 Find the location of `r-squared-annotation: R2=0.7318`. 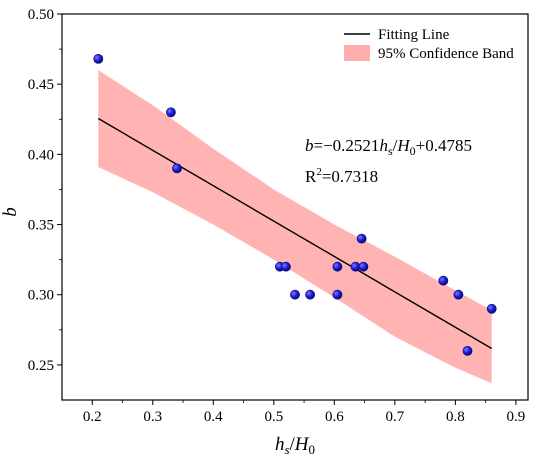

r-squared-annotation: R2=0.7318 is located at coordinates (341, 176).